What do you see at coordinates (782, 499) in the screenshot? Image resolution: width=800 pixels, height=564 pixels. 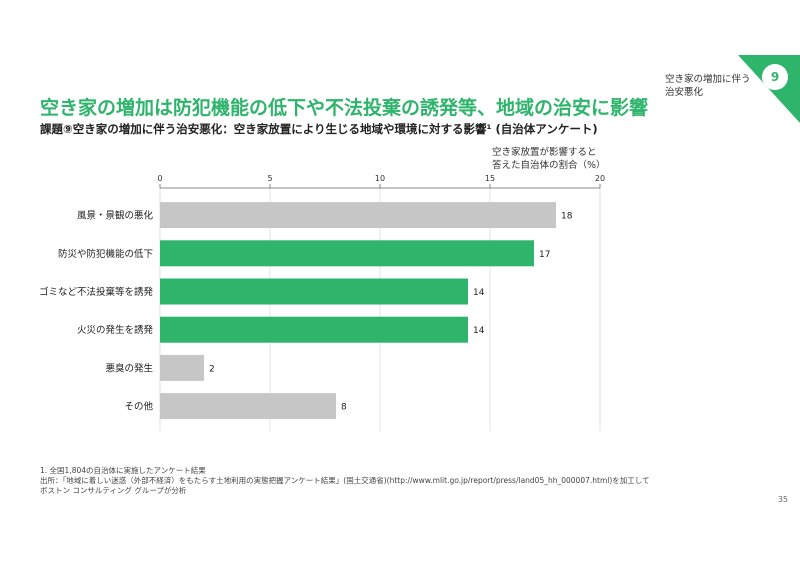 I see `page-number: 35` at bounding box center [782, 499].